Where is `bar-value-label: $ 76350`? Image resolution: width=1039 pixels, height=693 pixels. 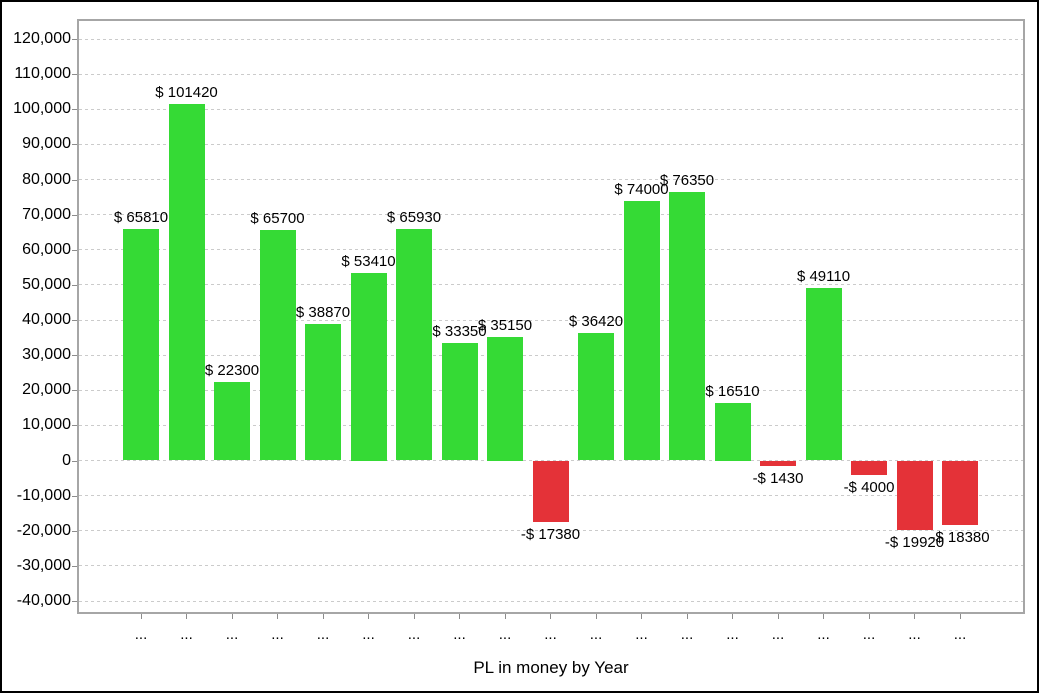
bar-value-label: $ 76350 is located at coordinates (687, 181).